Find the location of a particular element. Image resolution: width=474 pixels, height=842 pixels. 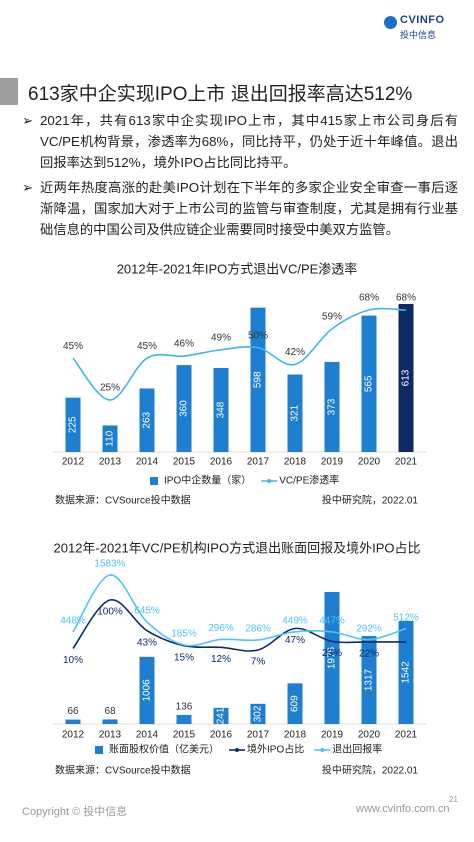

line-value-label: 49% is located at coordinates (221, 337).